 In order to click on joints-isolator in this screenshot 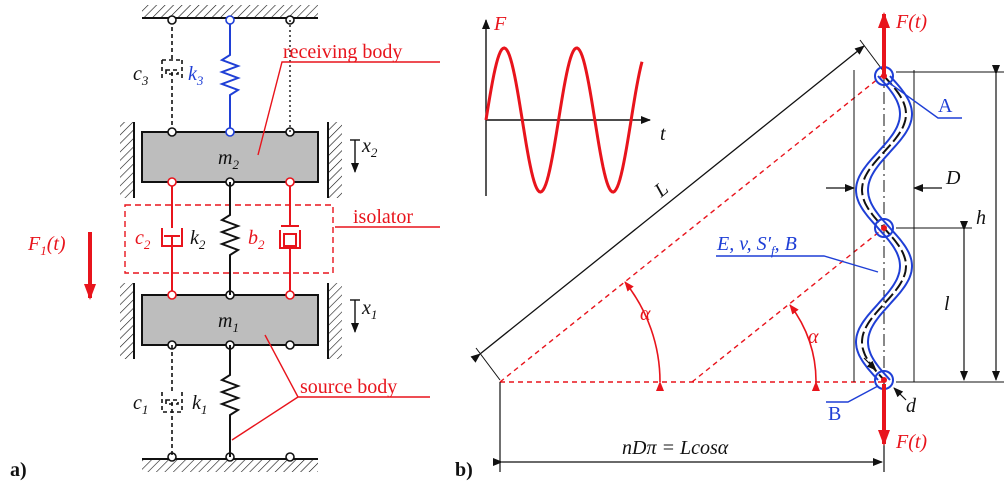, I will do `click(231, 238)`.